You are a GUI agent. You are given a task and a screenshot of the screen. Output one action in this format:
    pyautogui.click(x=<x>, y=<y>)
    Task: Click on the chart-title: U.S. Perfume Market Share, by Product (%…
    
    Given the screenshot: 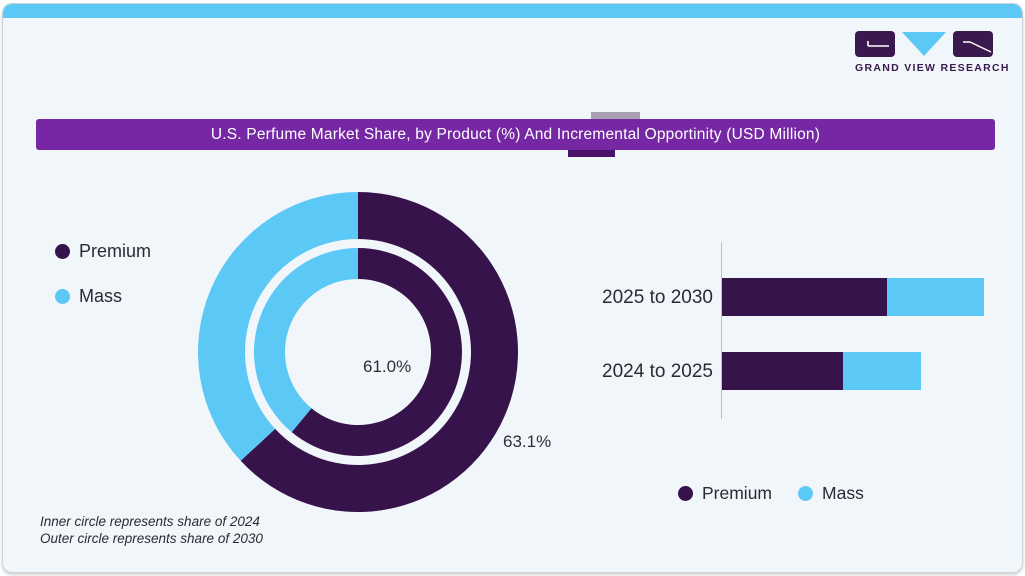 What is the action you would take?
    pyautogui.click(x=515, y=134)
    